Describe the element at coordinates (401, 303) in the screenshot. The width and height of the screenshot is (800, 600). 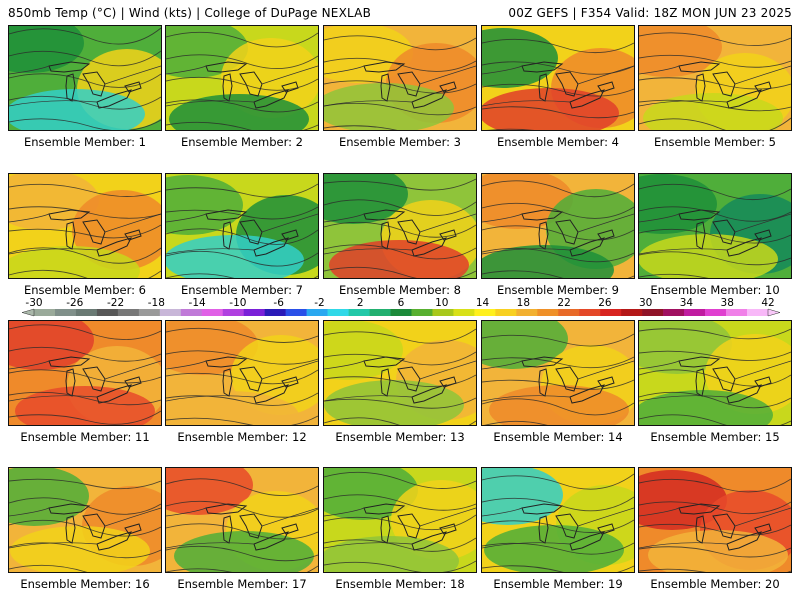
I see `colorbar-tick-label: 6` at that location.